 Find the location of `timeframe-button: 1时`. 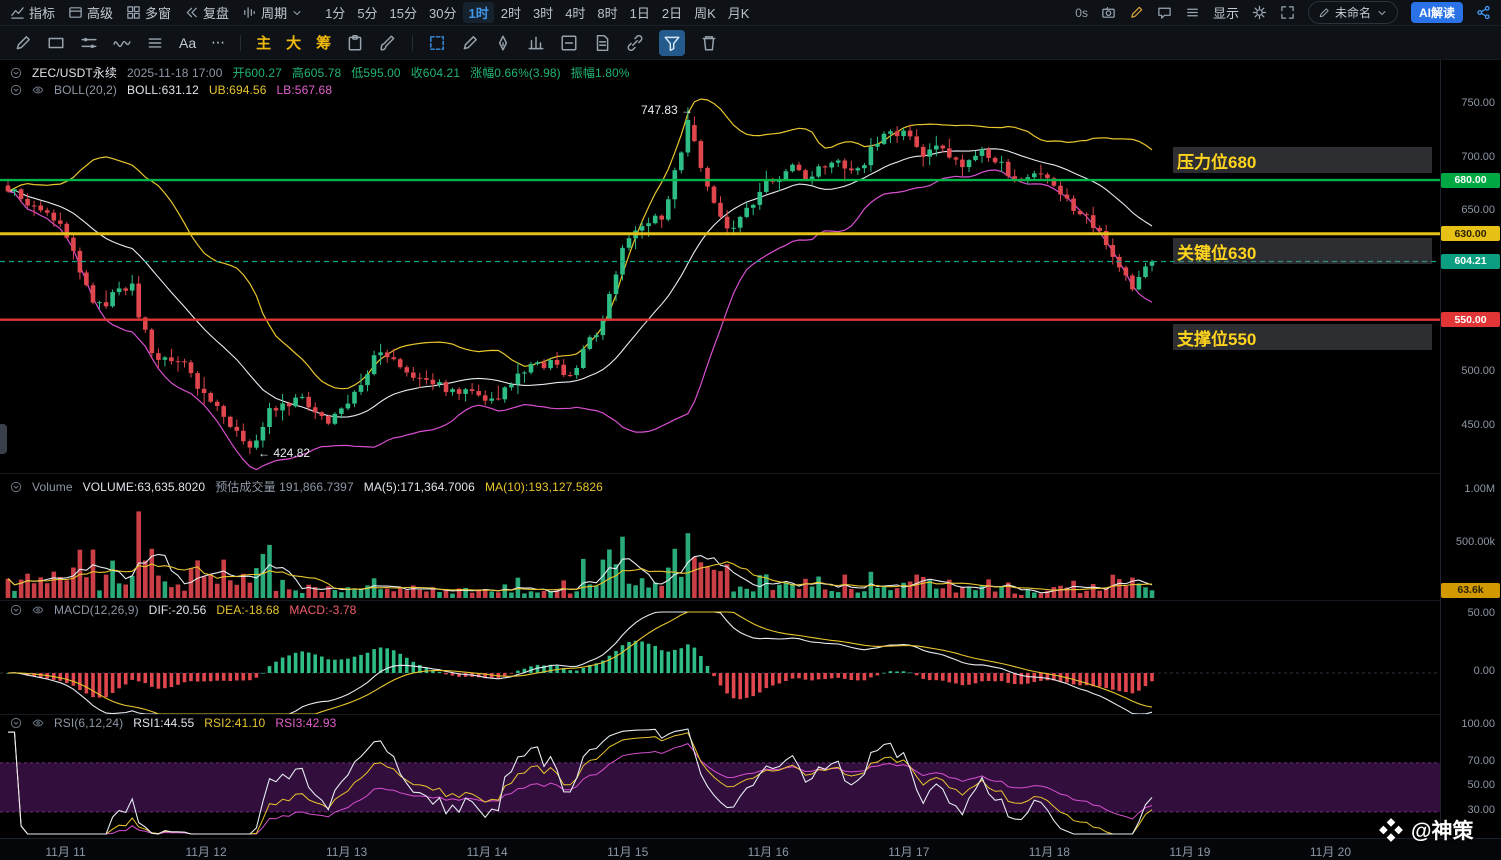

timeframe-button: 1时 is located at coordinates (478, 12).